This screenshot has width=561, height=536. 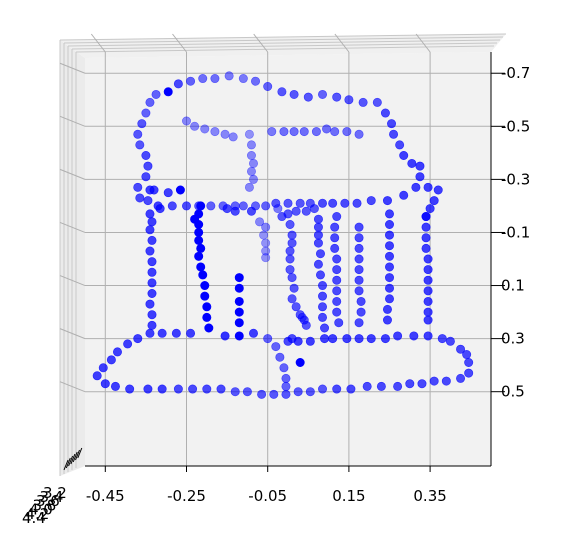 What do you see at coordinates (52, 487) in the screenshot?
I see `depth-ticks: 4.44.24.03.83.63.43.2` at bounding box center [52, 487].